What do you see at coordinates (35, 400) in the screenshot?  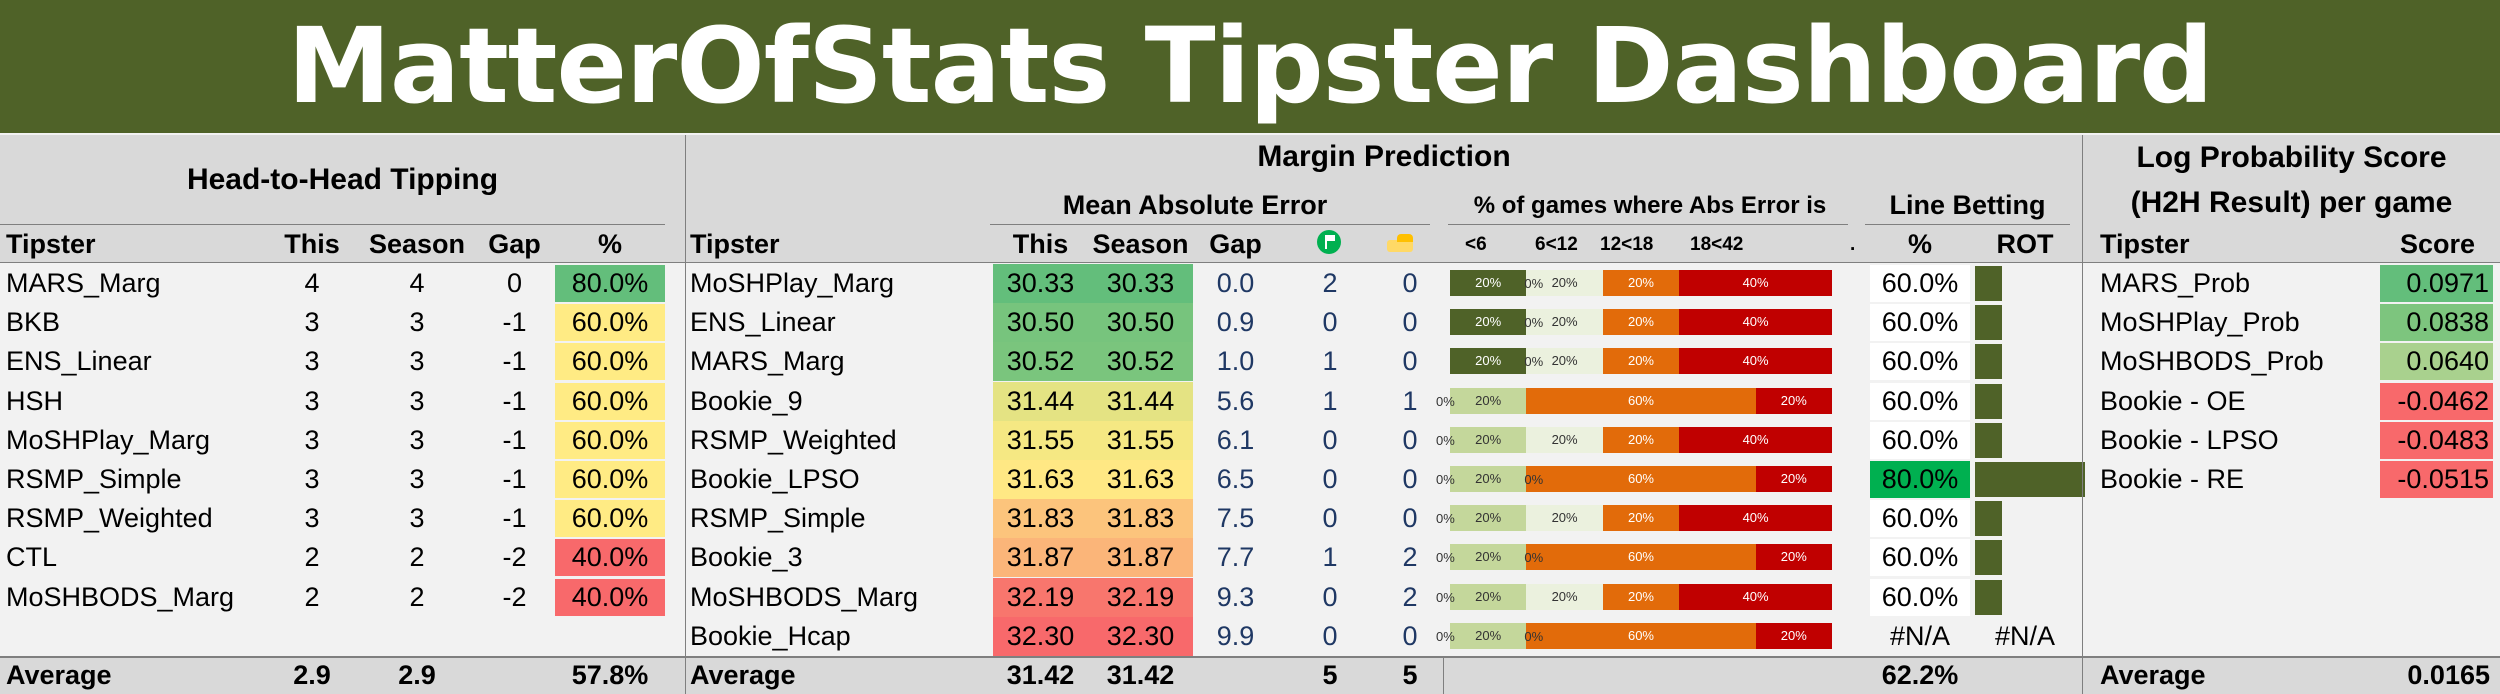 I see `h2h-tipster-name: HSH` at bounding box center [35, 400].